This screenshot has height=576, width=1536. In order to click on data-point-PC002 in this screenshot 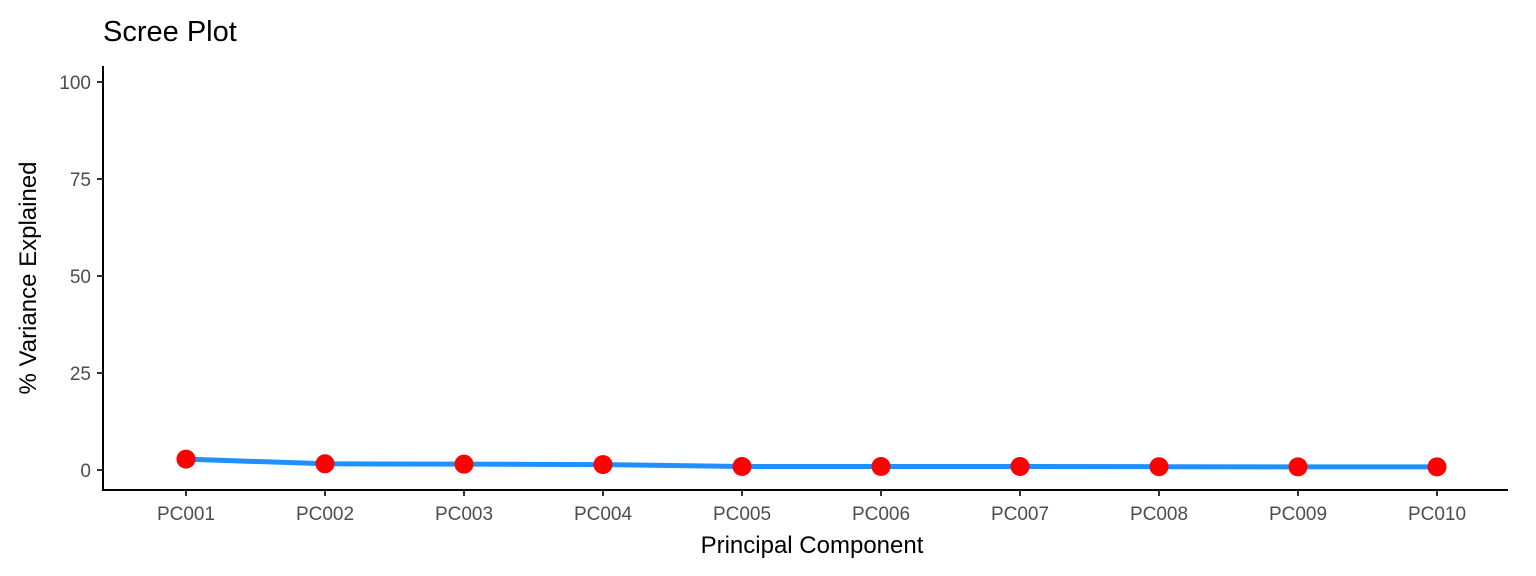, I will do `click(325, 464)`.